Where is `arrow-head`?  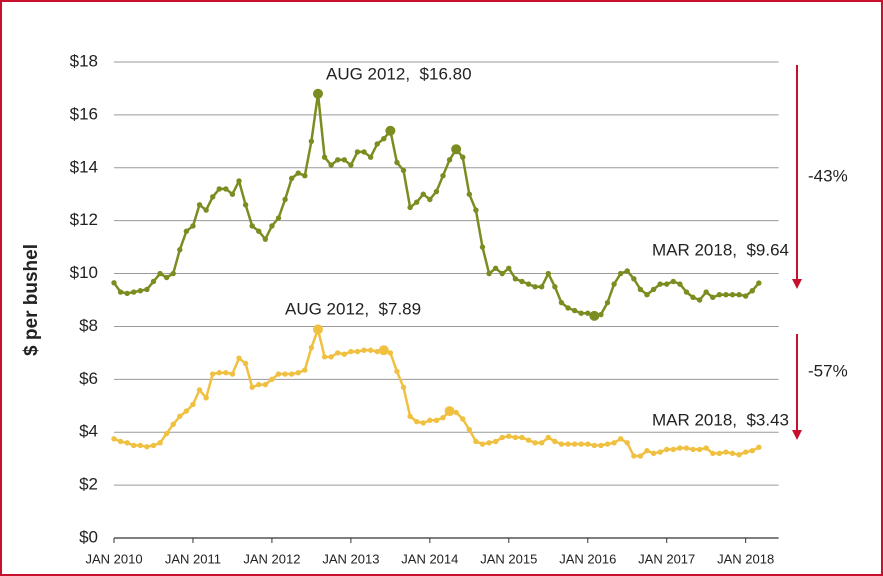 arrow-head is located at coordinates (797, 435).